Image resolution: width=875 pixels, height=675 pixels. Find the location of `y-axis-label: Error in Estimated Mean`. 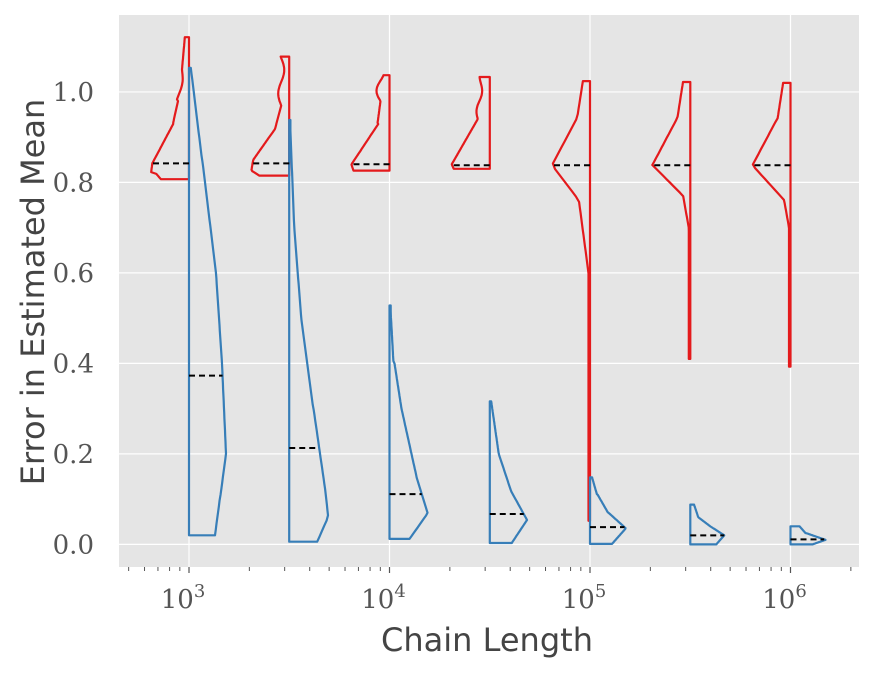

y-axis-label: Error in Estimated Mean is located at coordinates (33, 292).